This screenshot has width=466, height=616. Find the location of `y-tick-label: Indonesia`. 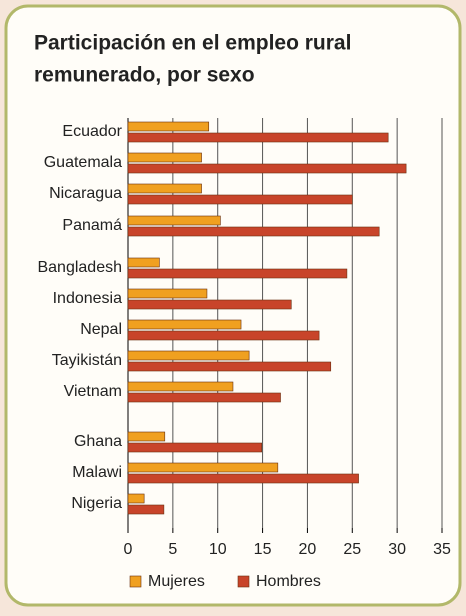

y-tick-label: Indonesia is located at coordinates (87, 298).